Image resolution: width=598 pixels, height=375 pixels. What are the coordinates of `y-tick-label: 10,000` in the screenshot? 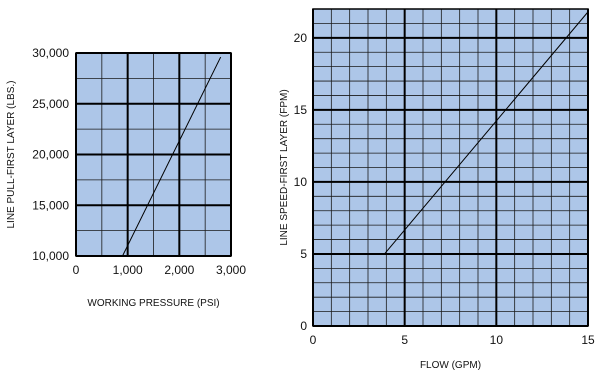 It's located at (50, 256).